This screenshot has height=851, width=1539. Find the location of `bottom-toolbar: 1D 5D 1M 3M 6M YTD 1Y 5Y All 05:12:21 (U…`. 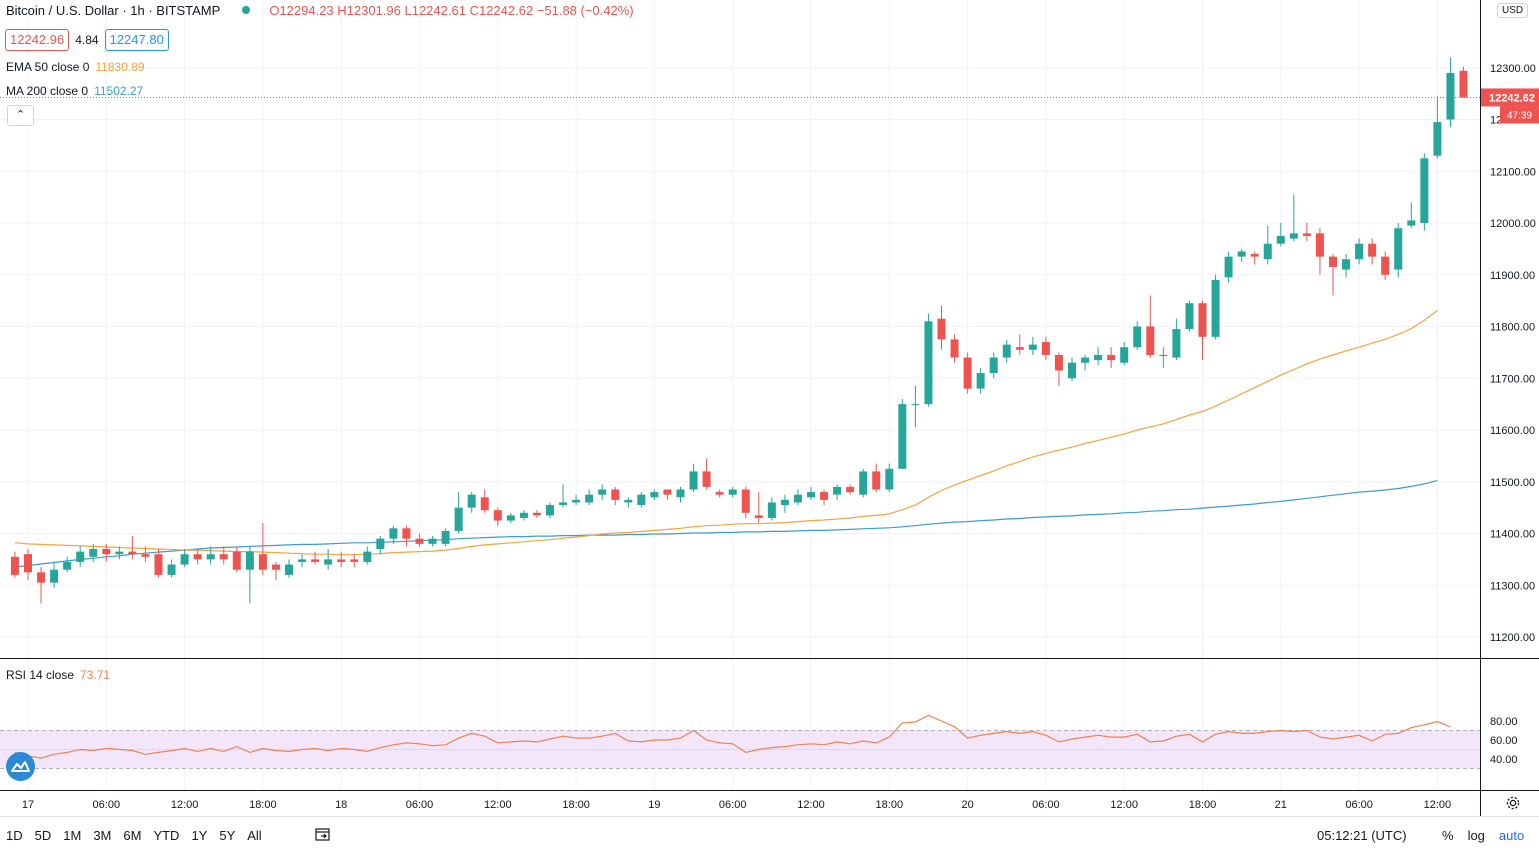

bottom-toolbar: 1D 5D 1M 3M 6M YTD 1Y 5Y All 05:12:21 (U… is located at coordinates (769, 833).